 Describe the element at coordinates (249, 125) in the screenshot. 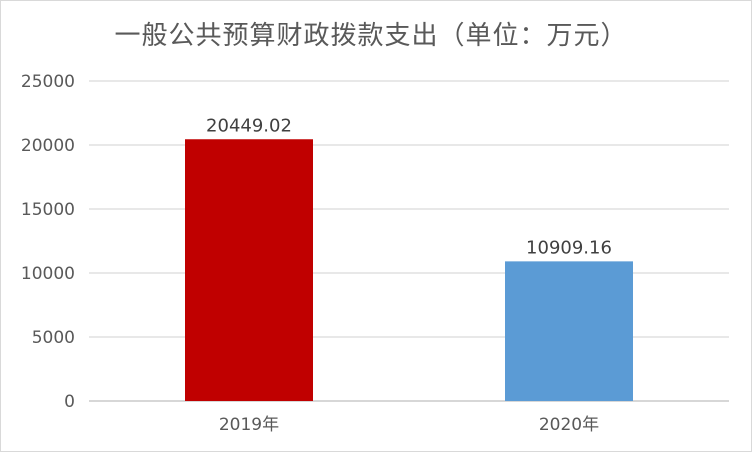

I see `data-label: 20449.02` at that location.